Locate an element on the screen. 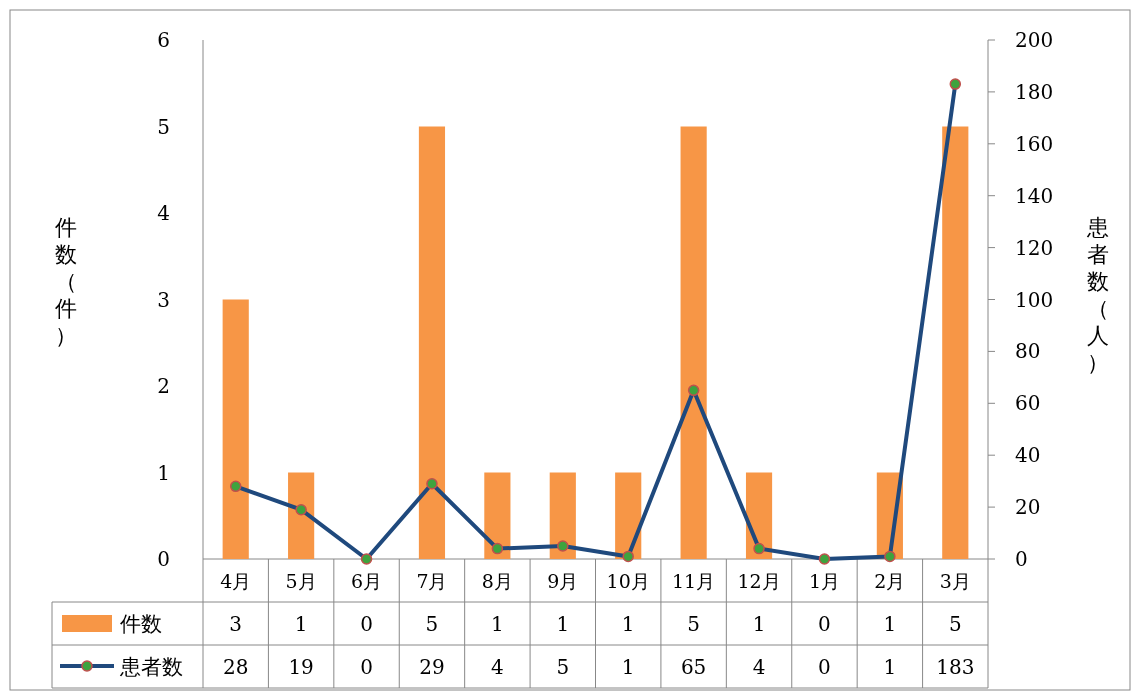 This screenshot has width=1137, height=692. legend-label: 件数 is located at coordinates (141, 624).